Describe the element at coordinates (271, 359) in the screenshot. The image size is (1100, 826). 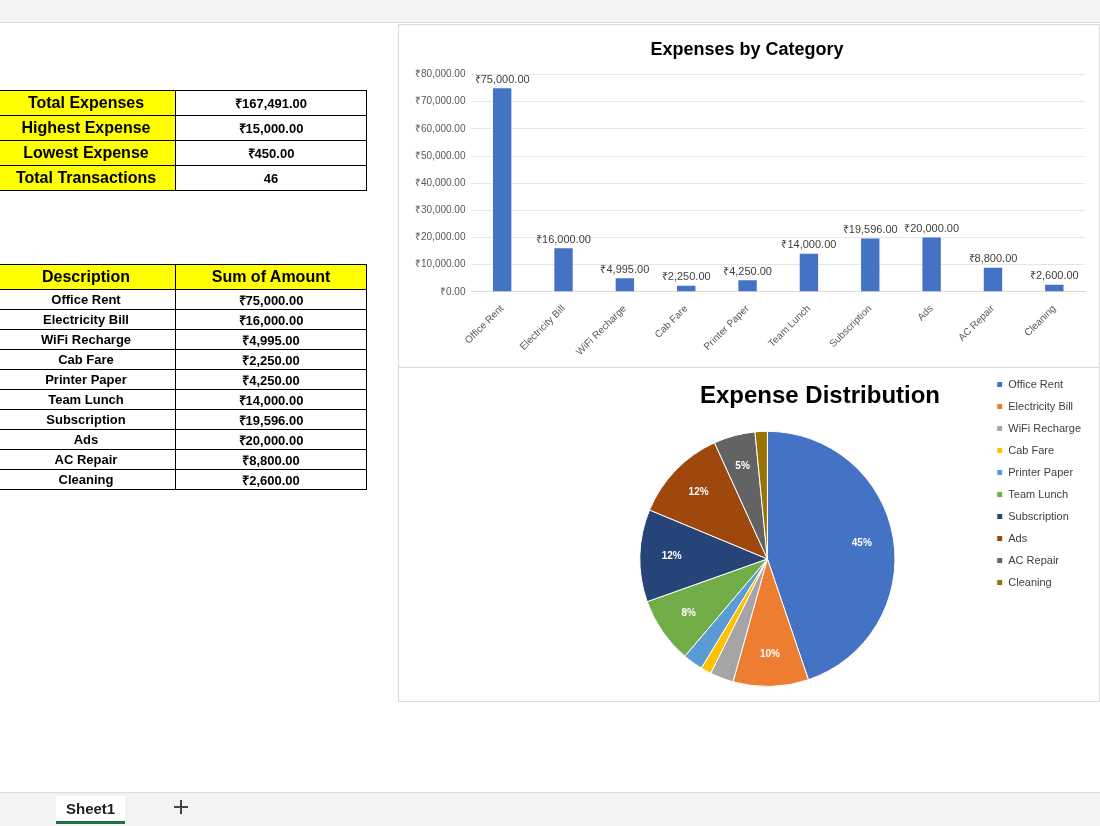
I see `text: ₹2,250.00` at that location.